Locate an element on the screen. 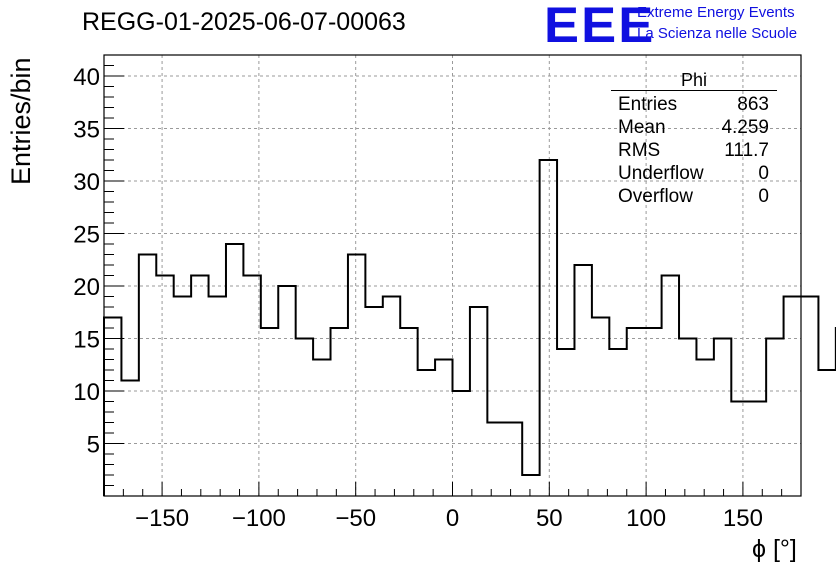  x-axis-label: ϕ [°] is located at coordinates (774, 549).